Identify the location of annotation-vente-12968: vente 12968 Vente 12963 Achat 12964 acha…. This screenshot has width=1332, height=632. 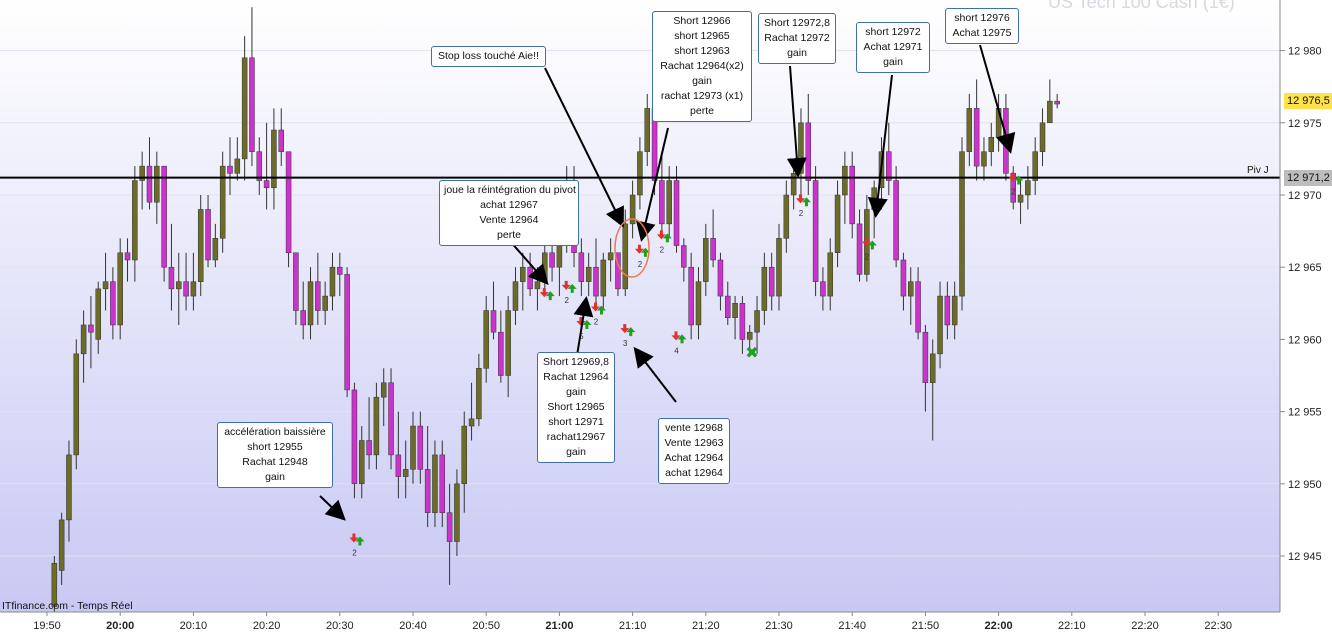
(694, 451).